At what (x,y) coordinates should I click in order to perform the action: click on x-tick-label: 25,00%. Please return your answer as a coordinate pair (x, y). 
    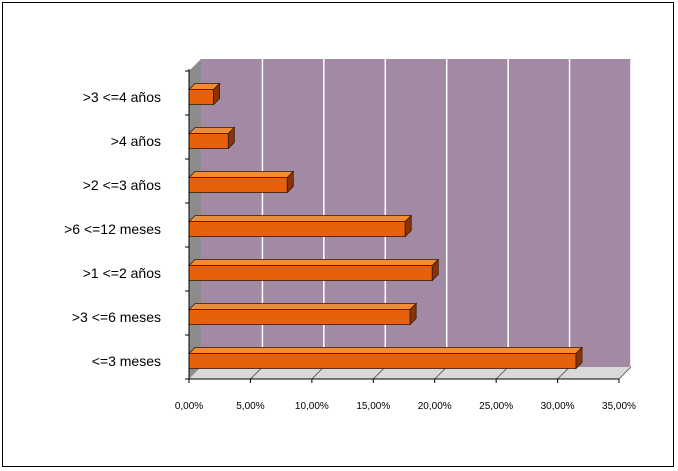
    Looking at the image, I should click on (496, 406).